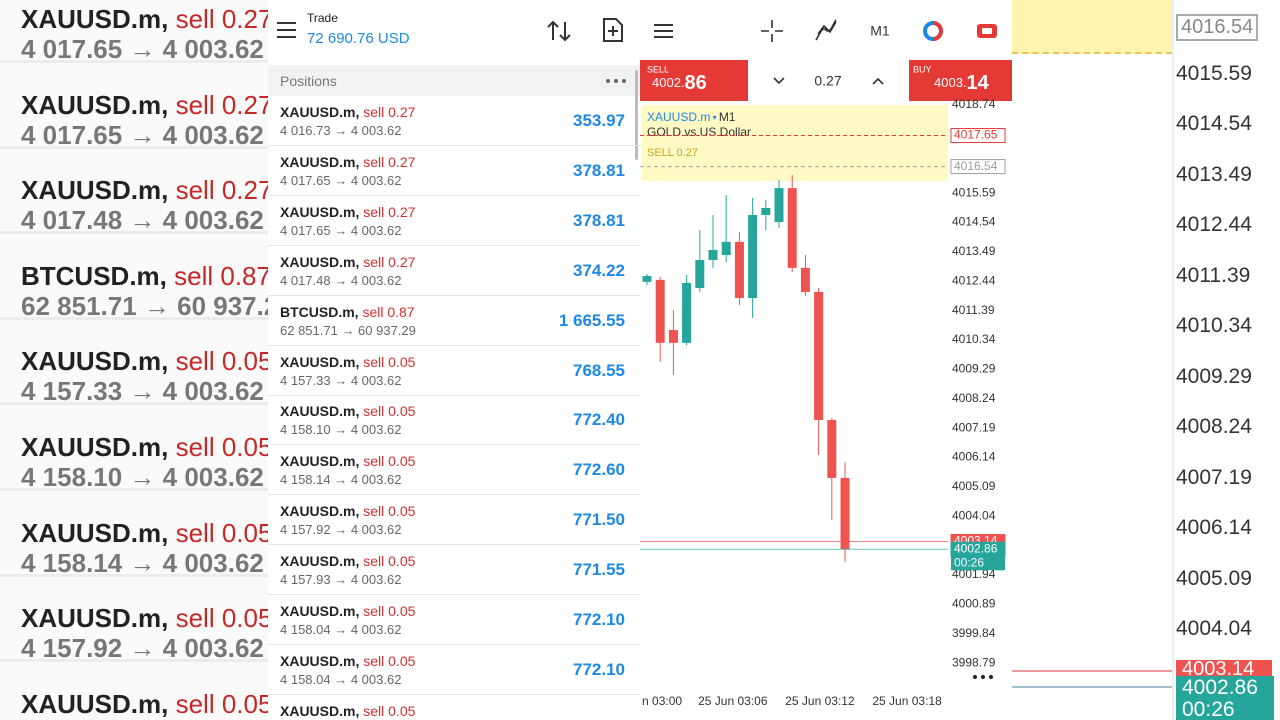 The image size is (1280, 720). I want to click on timeframe-button: M1, so click(880, 31).